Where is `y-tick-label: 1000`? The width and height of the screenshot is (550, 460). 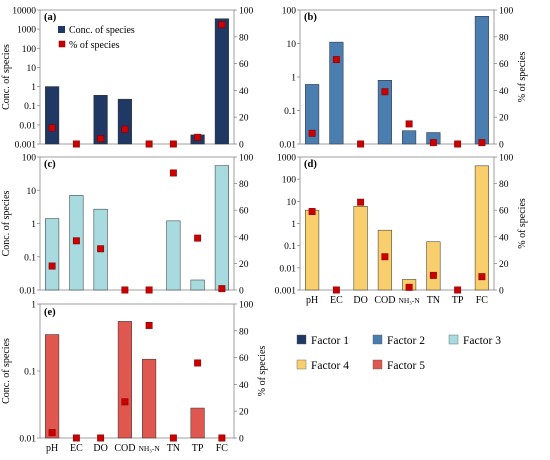
y-tick-label: 1000 is located at coordinates (286, 159).